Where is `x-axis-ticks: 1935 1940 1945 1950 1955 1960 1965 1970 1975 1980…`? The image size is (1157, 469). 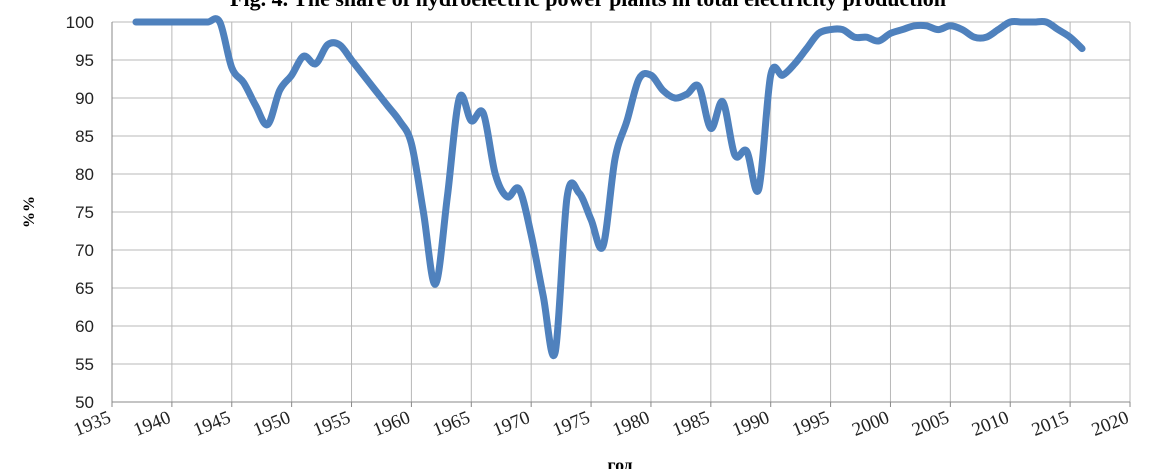
x-axis-ticks: 1935 1940 1945 1950 1955 1960 1965 1970 1975 1980… is located at coordinates (601, 424).